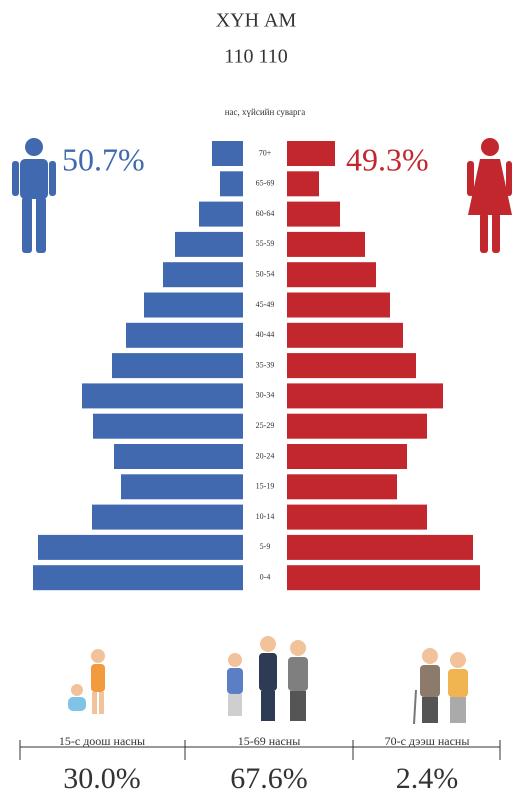 Image resolution: width=512 pixels, height=803 pixels. I want to click on age-label: 15-19, so click(265, 486).